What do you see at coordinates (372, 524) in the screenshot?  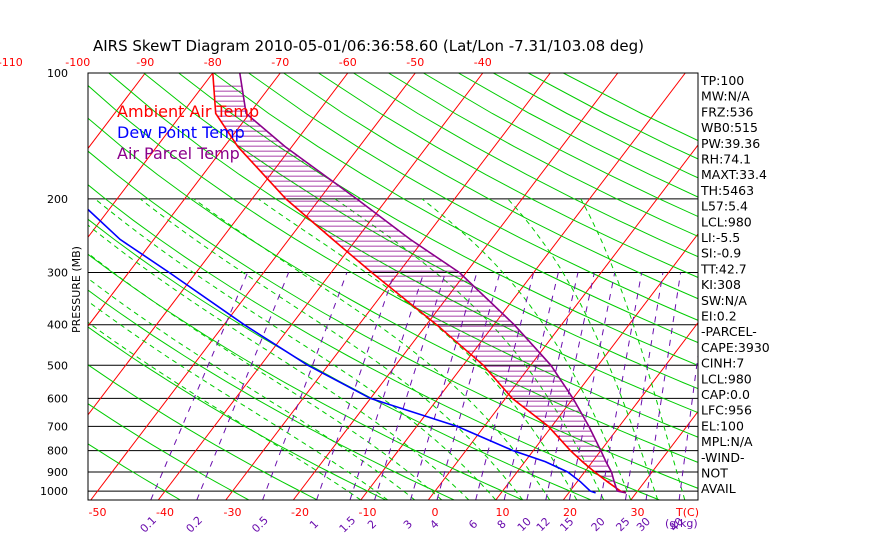 I see `mixing-ratio-tick-label: 2` at bounding box center [372, 524].